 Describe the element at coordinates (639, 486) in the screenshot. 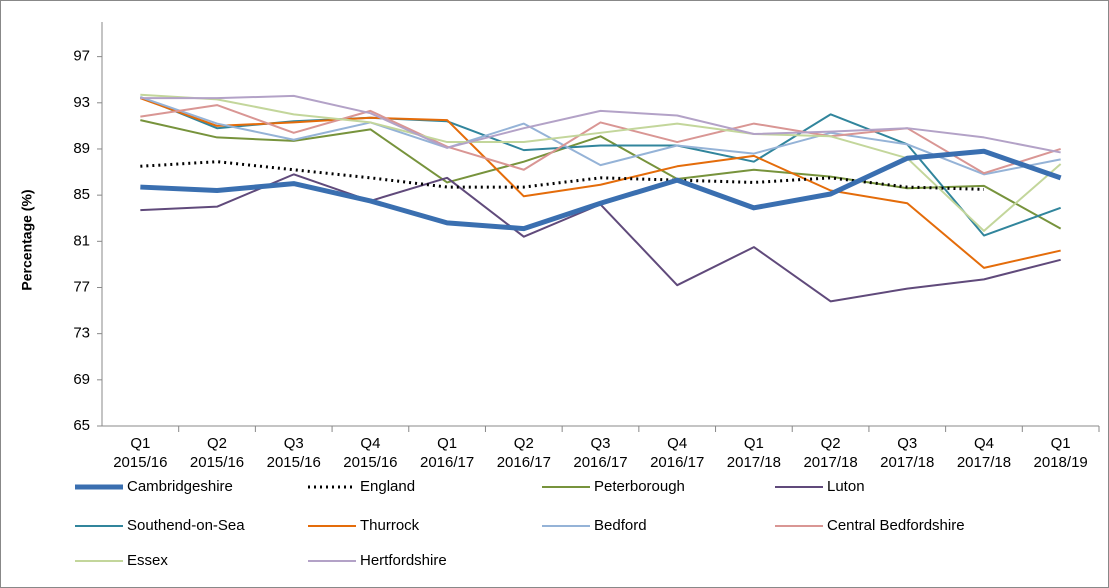

I see `legend-label: Peterborough` at that location.